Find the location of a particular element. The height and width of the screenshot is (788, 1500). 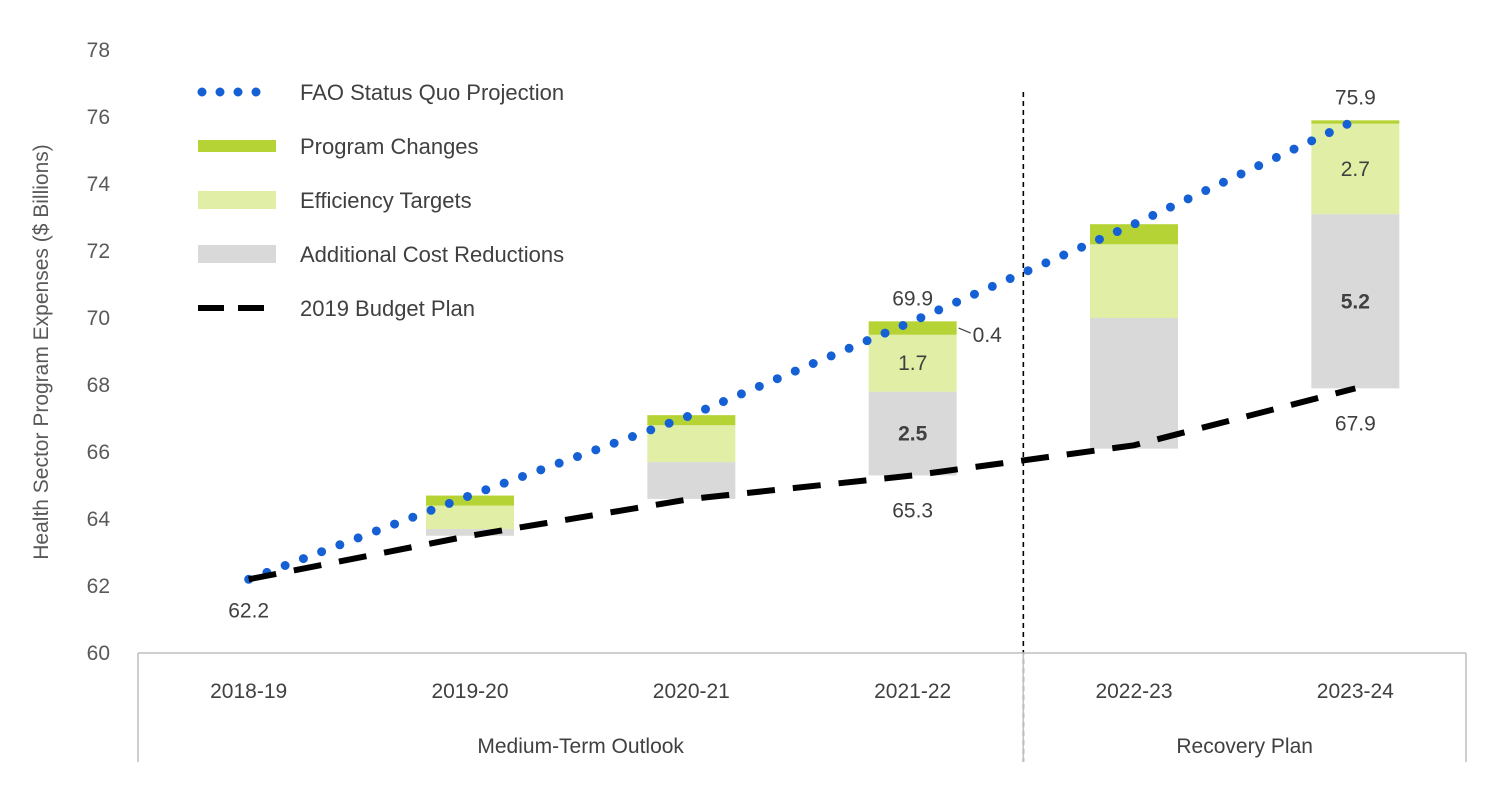

x-tick-label: 2020-21 is located at coordinates (691, 691).